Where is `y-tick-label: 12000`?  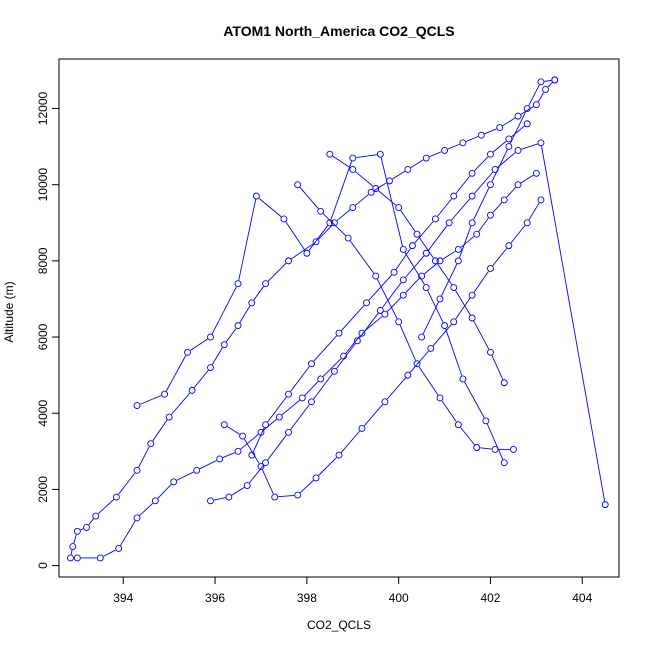 y-tick-label: 12000 is located at coordinates (43, 109).